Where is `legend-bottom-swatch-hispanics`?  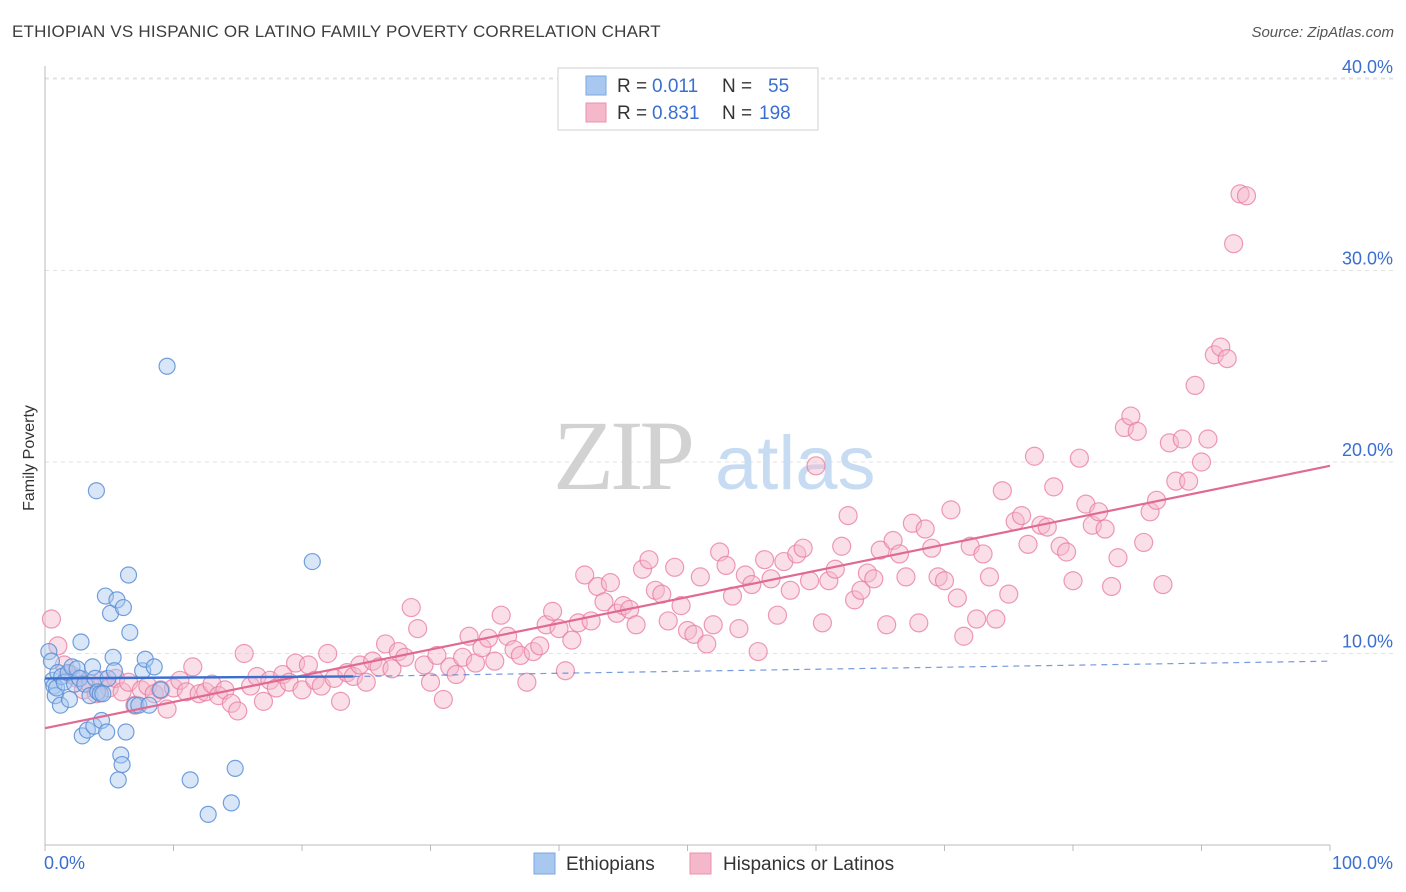 legend-bottom-swatch-hispanics is located at coordinates (700, 863).